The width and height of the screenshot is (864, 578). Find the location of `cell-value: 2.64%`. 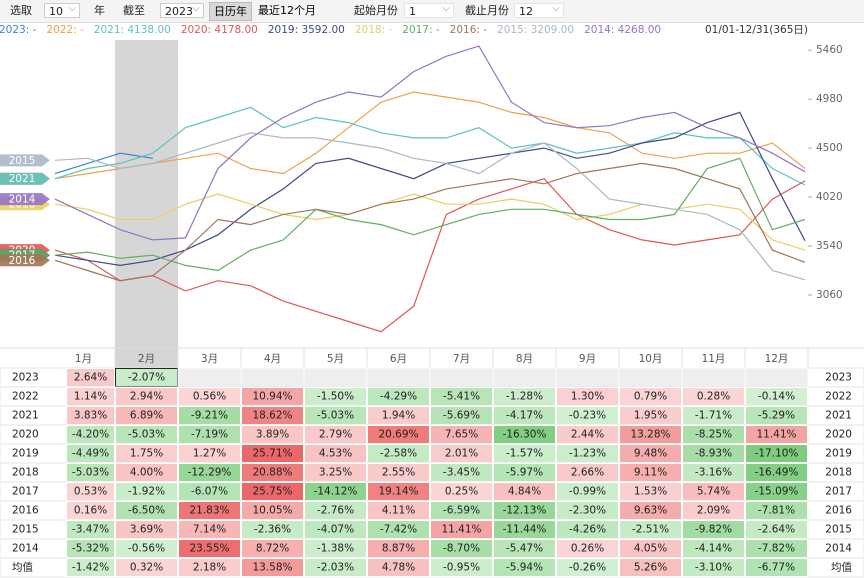

cell-value: 2.64% is located at coordinates (90, 378).